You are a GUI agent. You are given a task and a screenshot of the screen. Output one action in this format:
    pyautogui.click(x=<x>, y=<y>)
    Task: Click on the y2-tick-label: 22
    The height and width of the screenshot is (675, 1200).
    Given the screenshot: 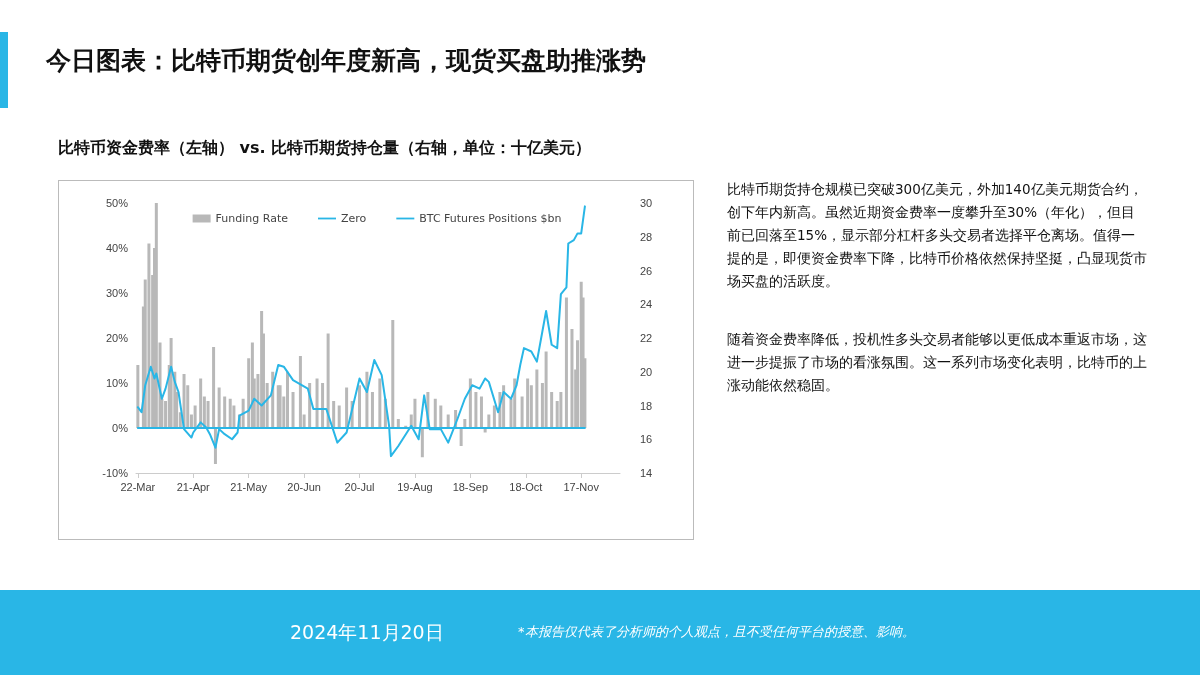 What is the action you would take?
    pyautogui.click(x=646, y=338)
    